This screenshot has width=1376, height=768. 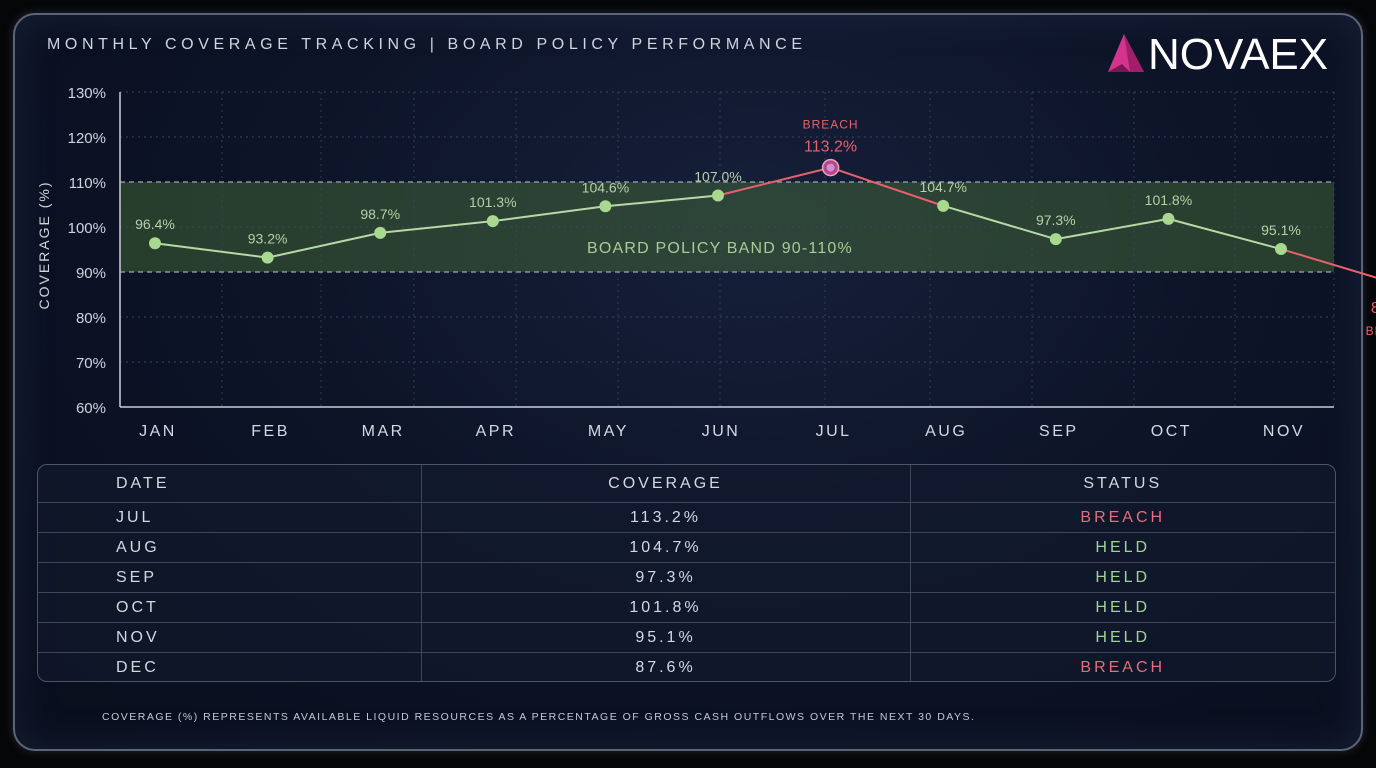 What do you see at coordinates (717, 177) in the screenshot?
I see `data-label: 107.0%` at bounding box center [717, 177].